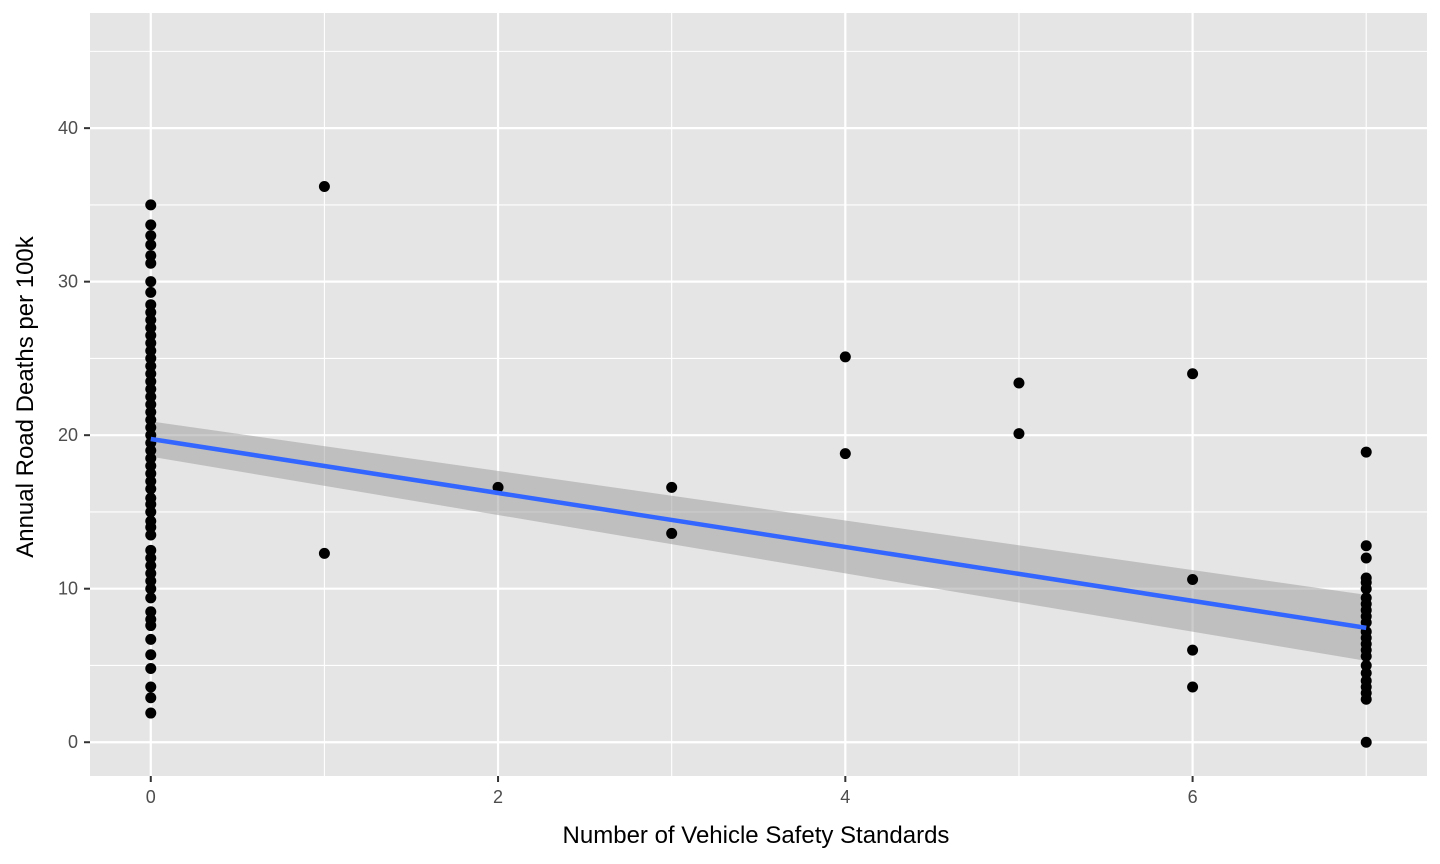 This screenshot has height=864, width=1440. Describe the element at coordinates (1193, 797) in the screenshot. I see `x-tick-label: 6` at that location.